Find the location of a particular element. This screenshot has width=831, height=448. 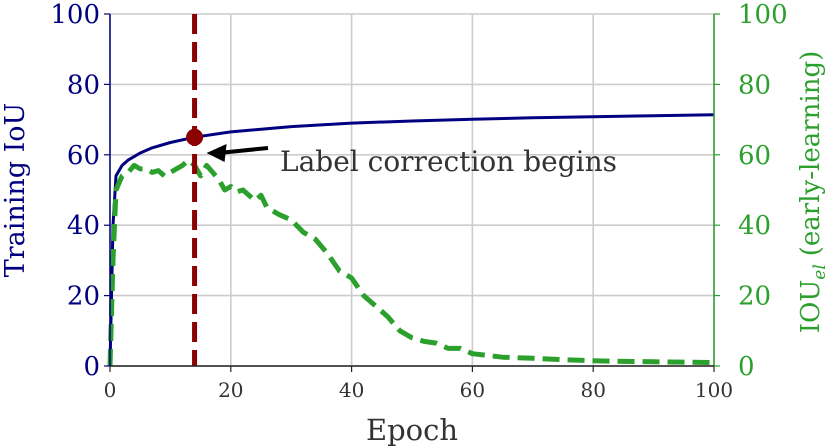

y-right-tick-label: 80 is located at coordinates (754, 85).